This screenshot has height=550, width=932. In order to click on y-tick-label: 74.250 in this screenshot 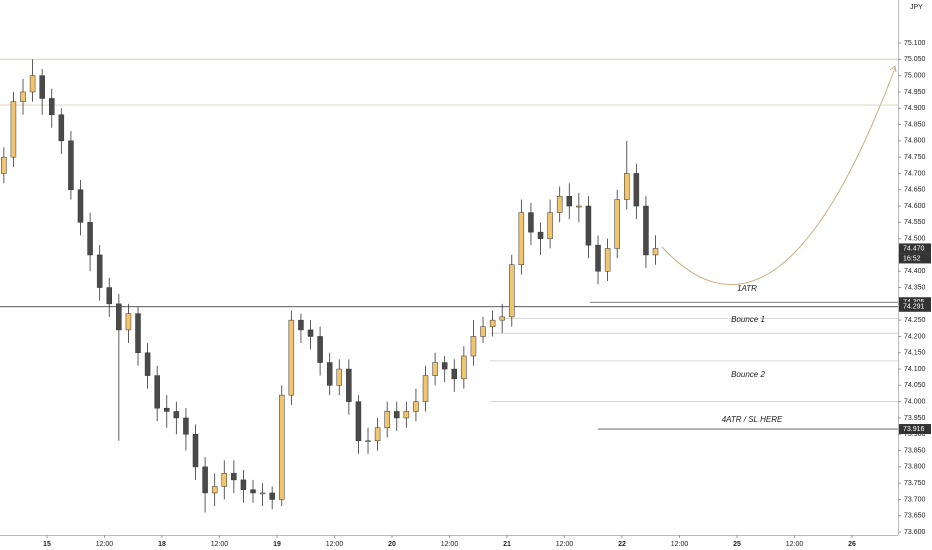, I will do `click(915, 320)`.